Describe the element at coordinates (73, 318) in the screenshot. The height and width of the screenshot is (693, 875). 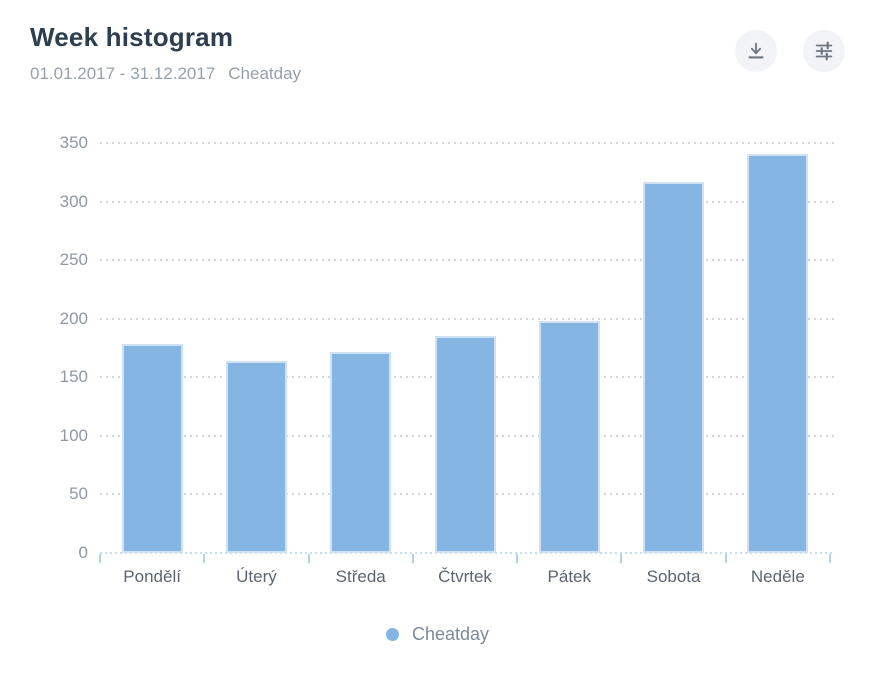
I see `y-axis-label: 200` at that location.